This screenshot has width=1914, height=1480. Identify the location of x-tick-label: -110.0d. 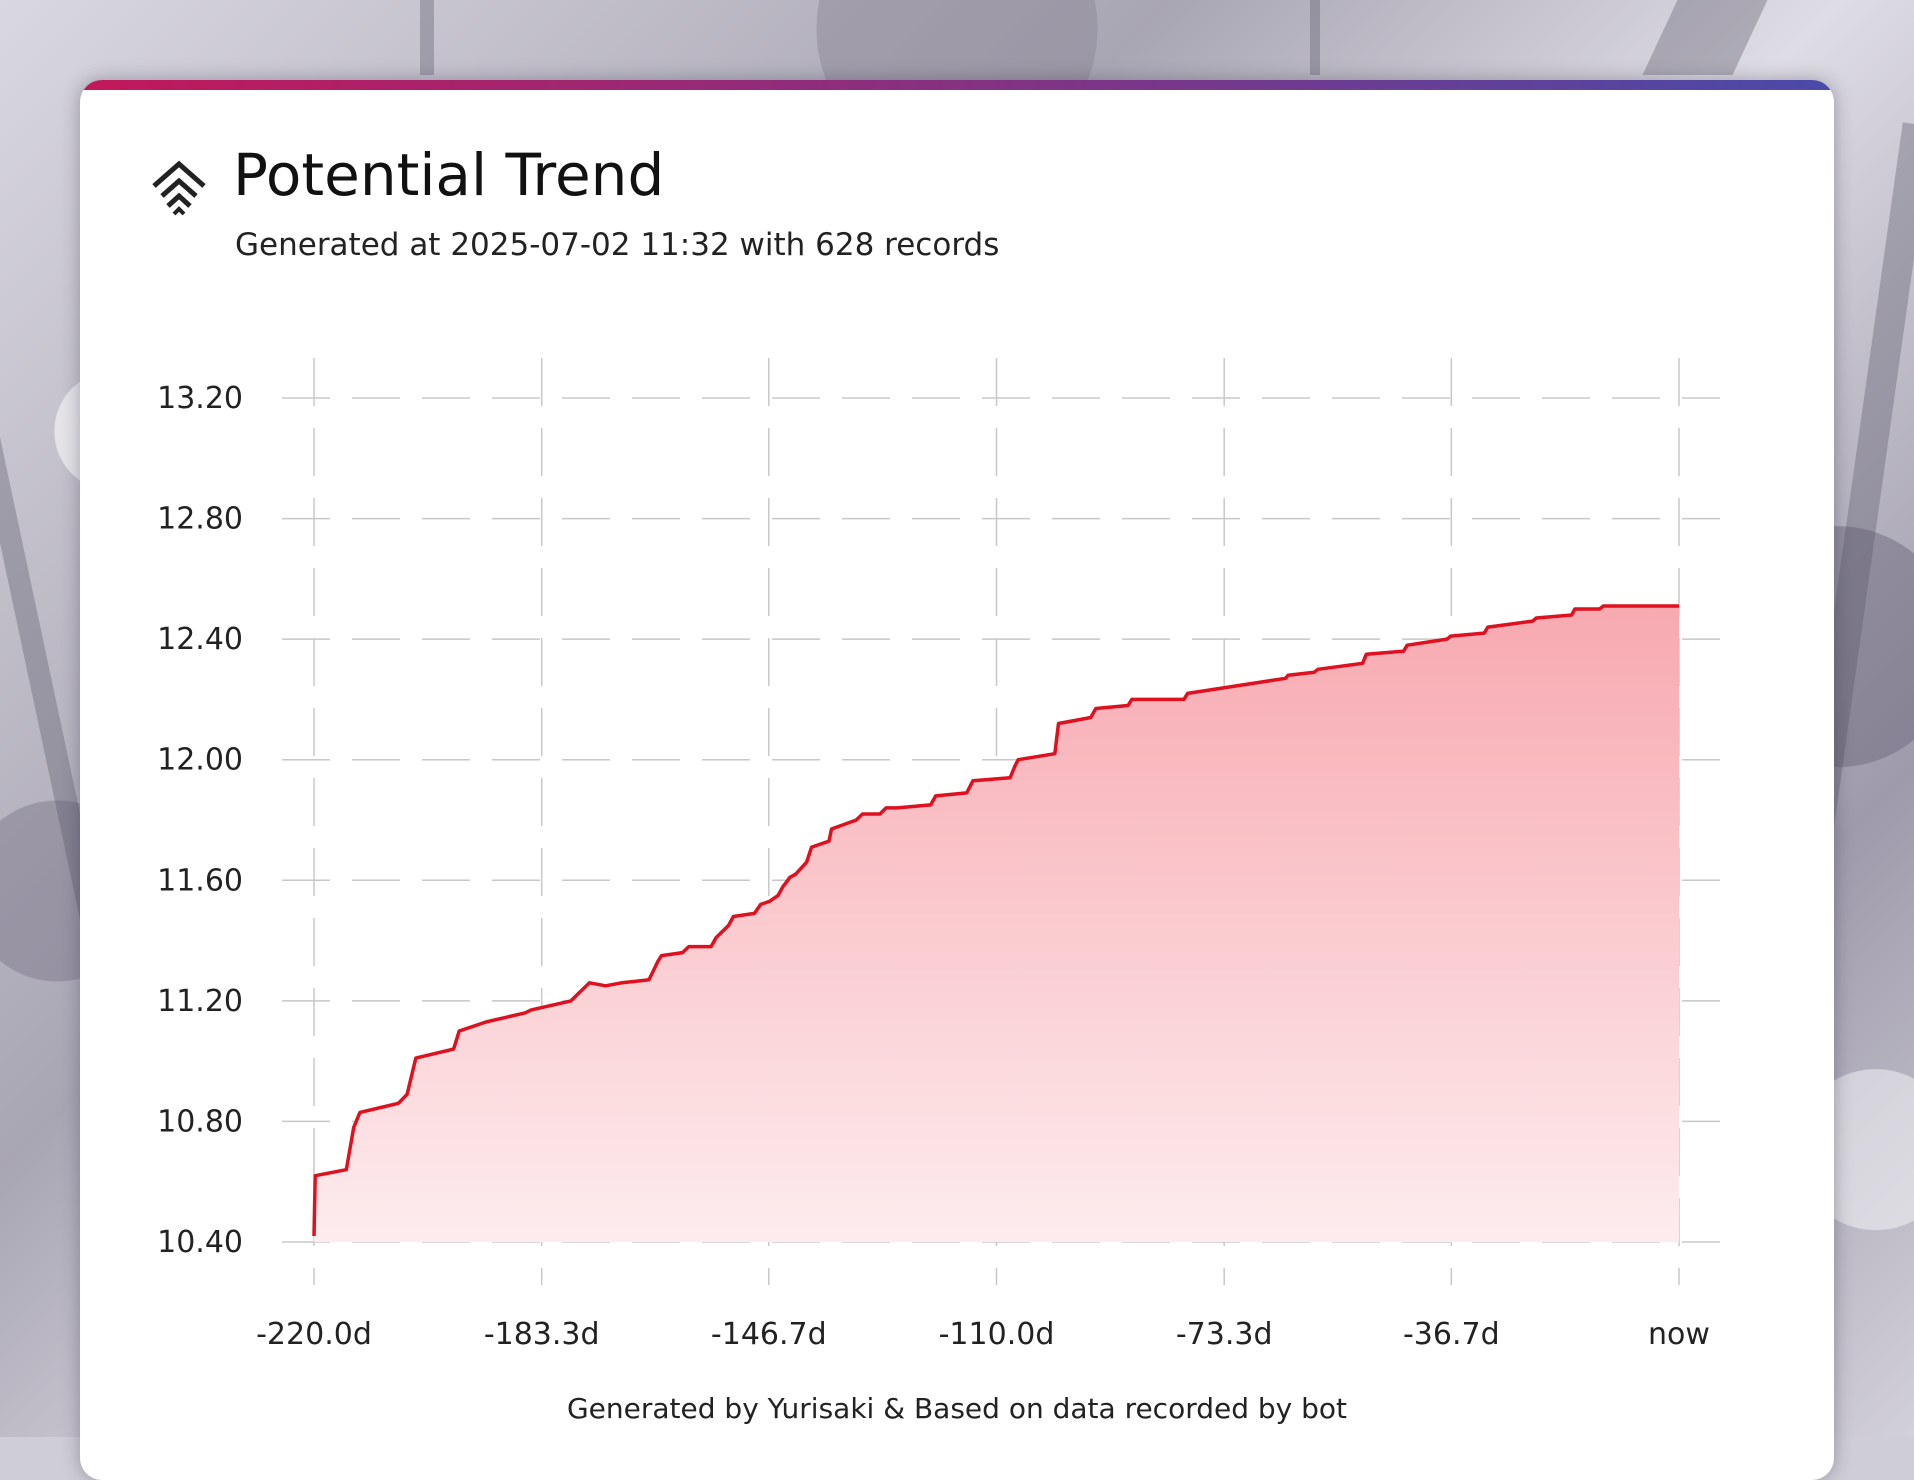
(997, 1334).